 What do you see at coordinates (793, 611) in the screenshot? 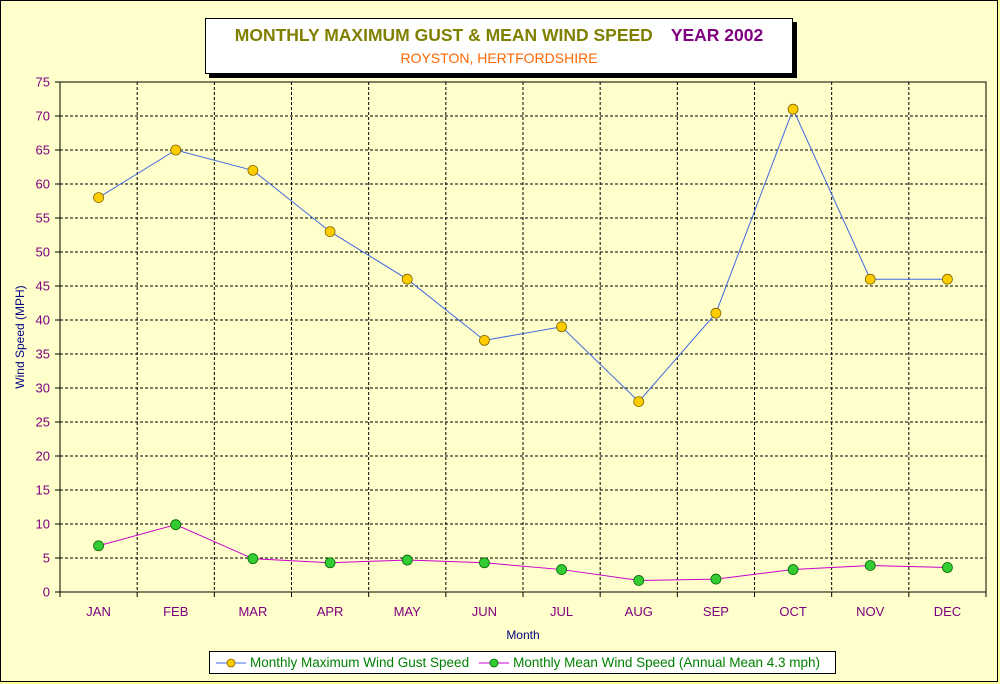
I see `x-tick-label: OCT` at bounding box center [793, 611].